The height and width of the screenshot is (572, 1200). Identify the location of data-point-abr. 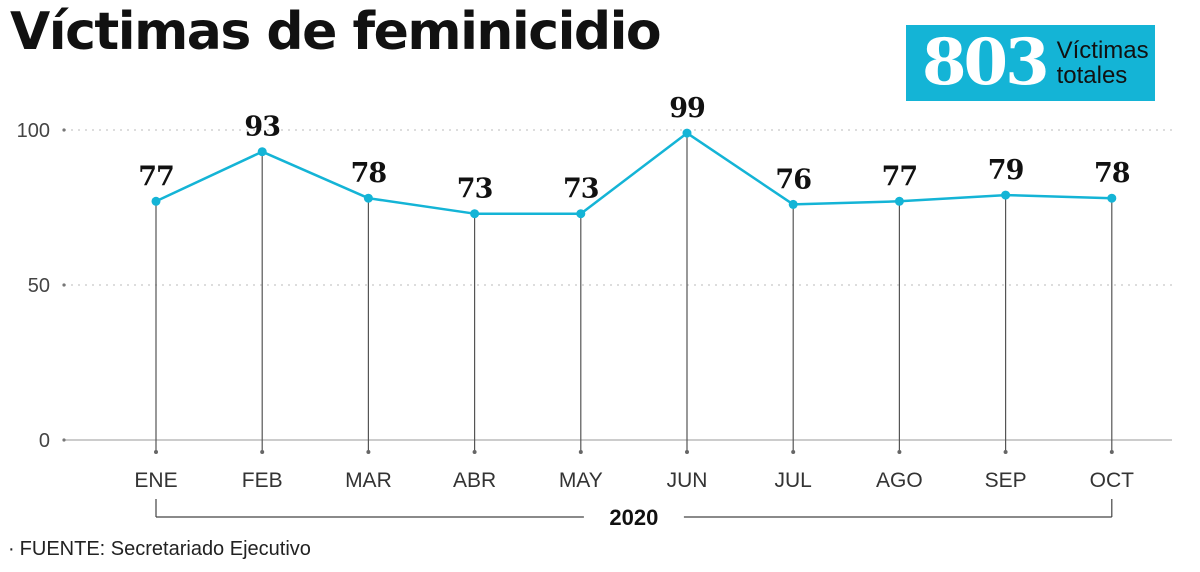
(475, 214).